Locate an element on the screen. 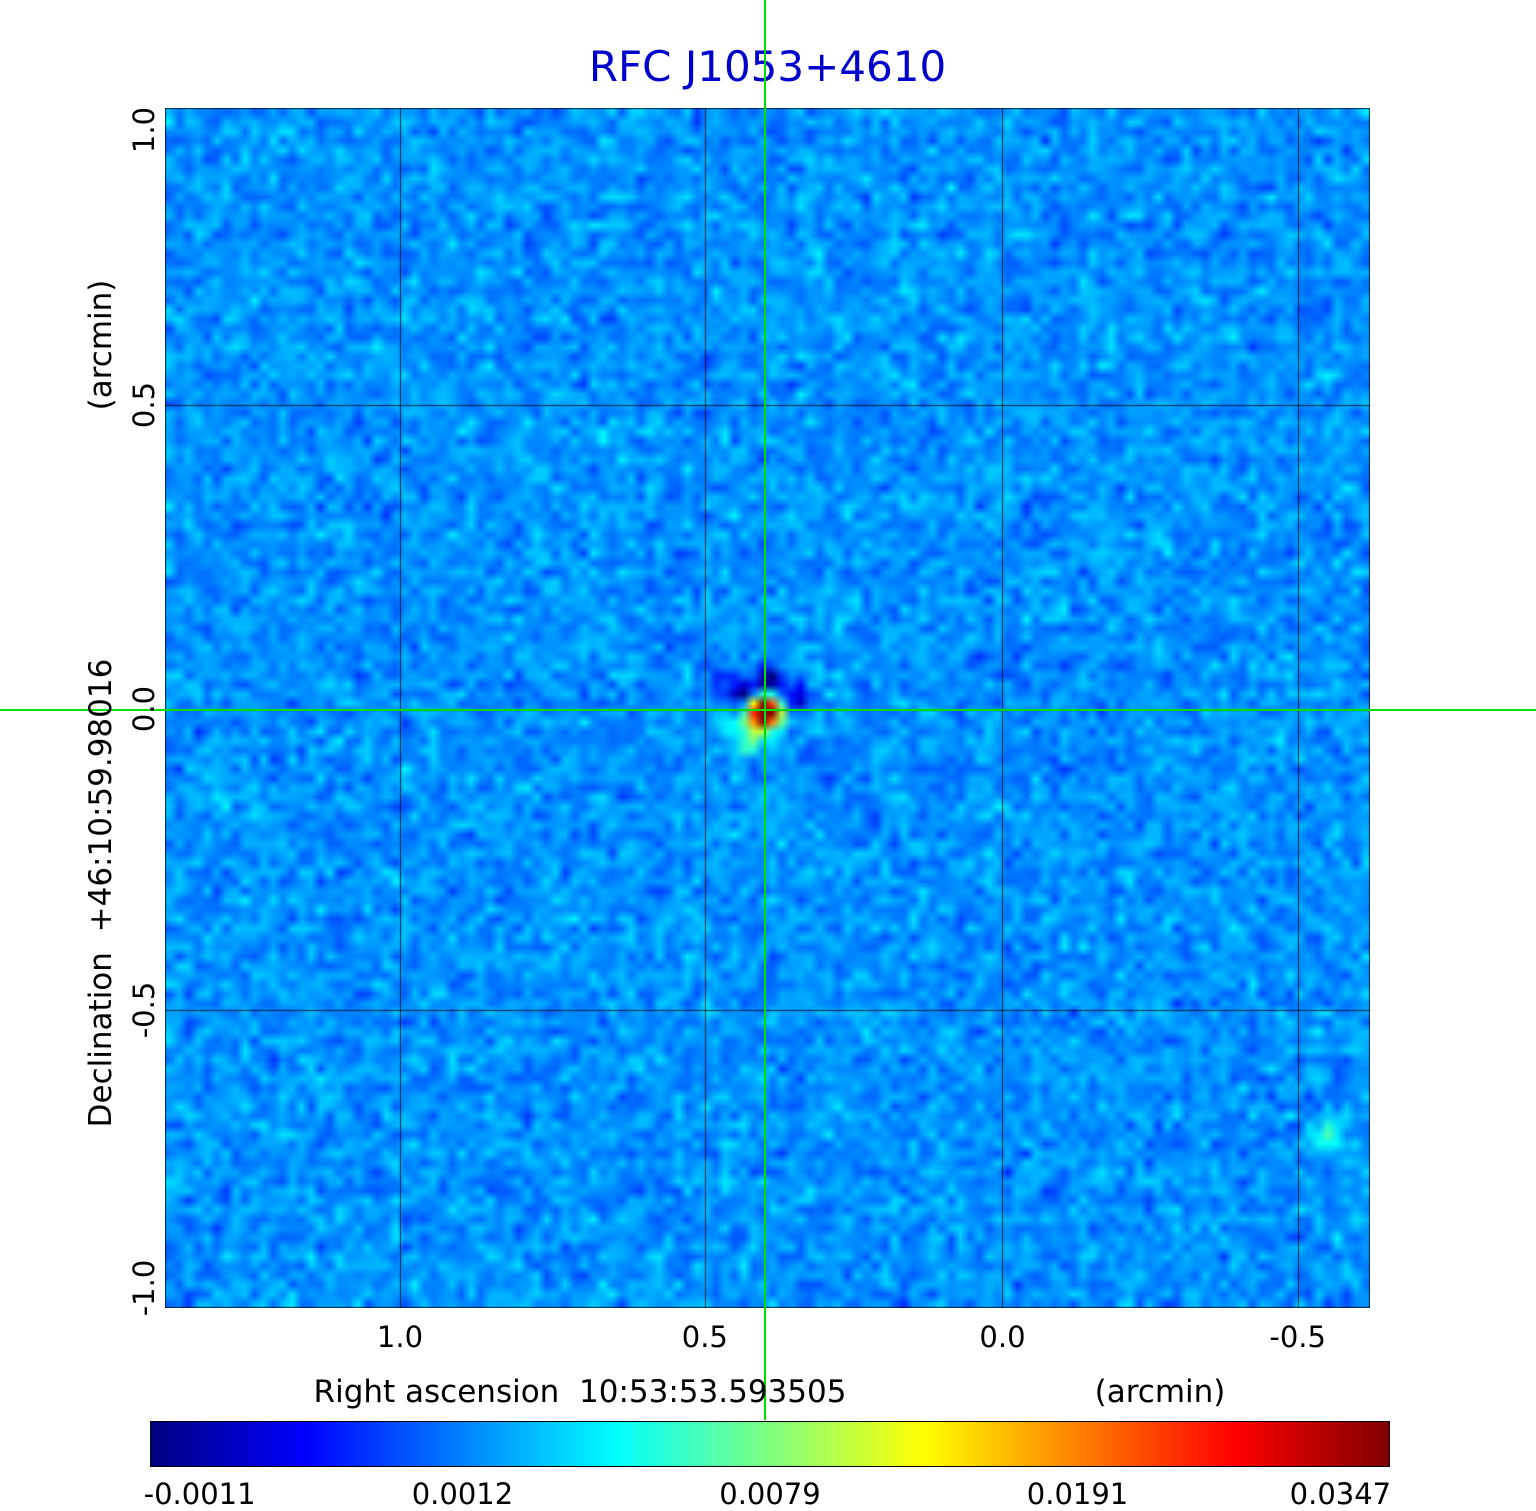  colorbar-tick-label: 0.0347 is located at coordinates (1340, 1494).